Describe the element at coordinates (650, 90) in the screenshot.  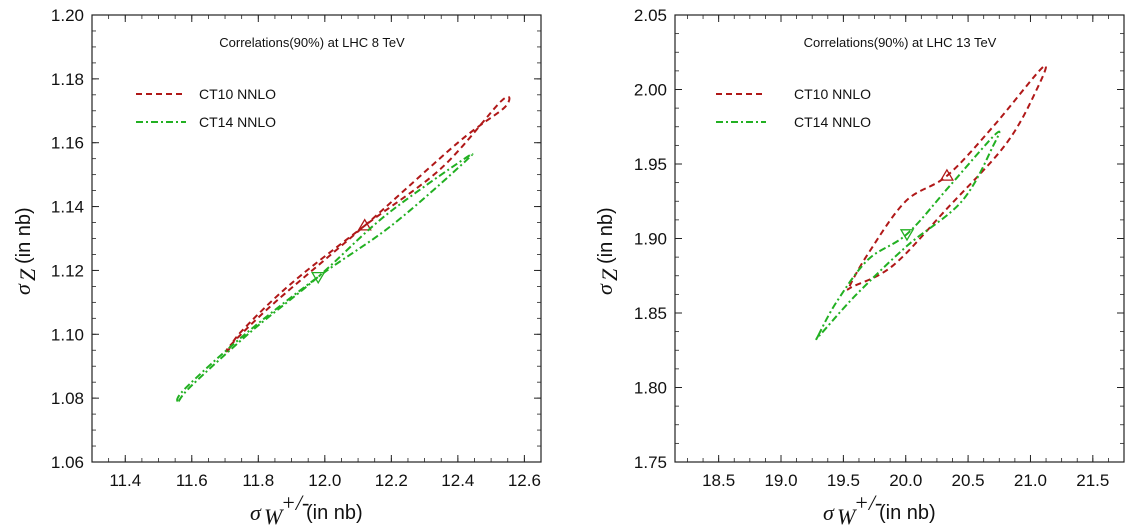
I see `y-tick-label: 2.00` at that location.